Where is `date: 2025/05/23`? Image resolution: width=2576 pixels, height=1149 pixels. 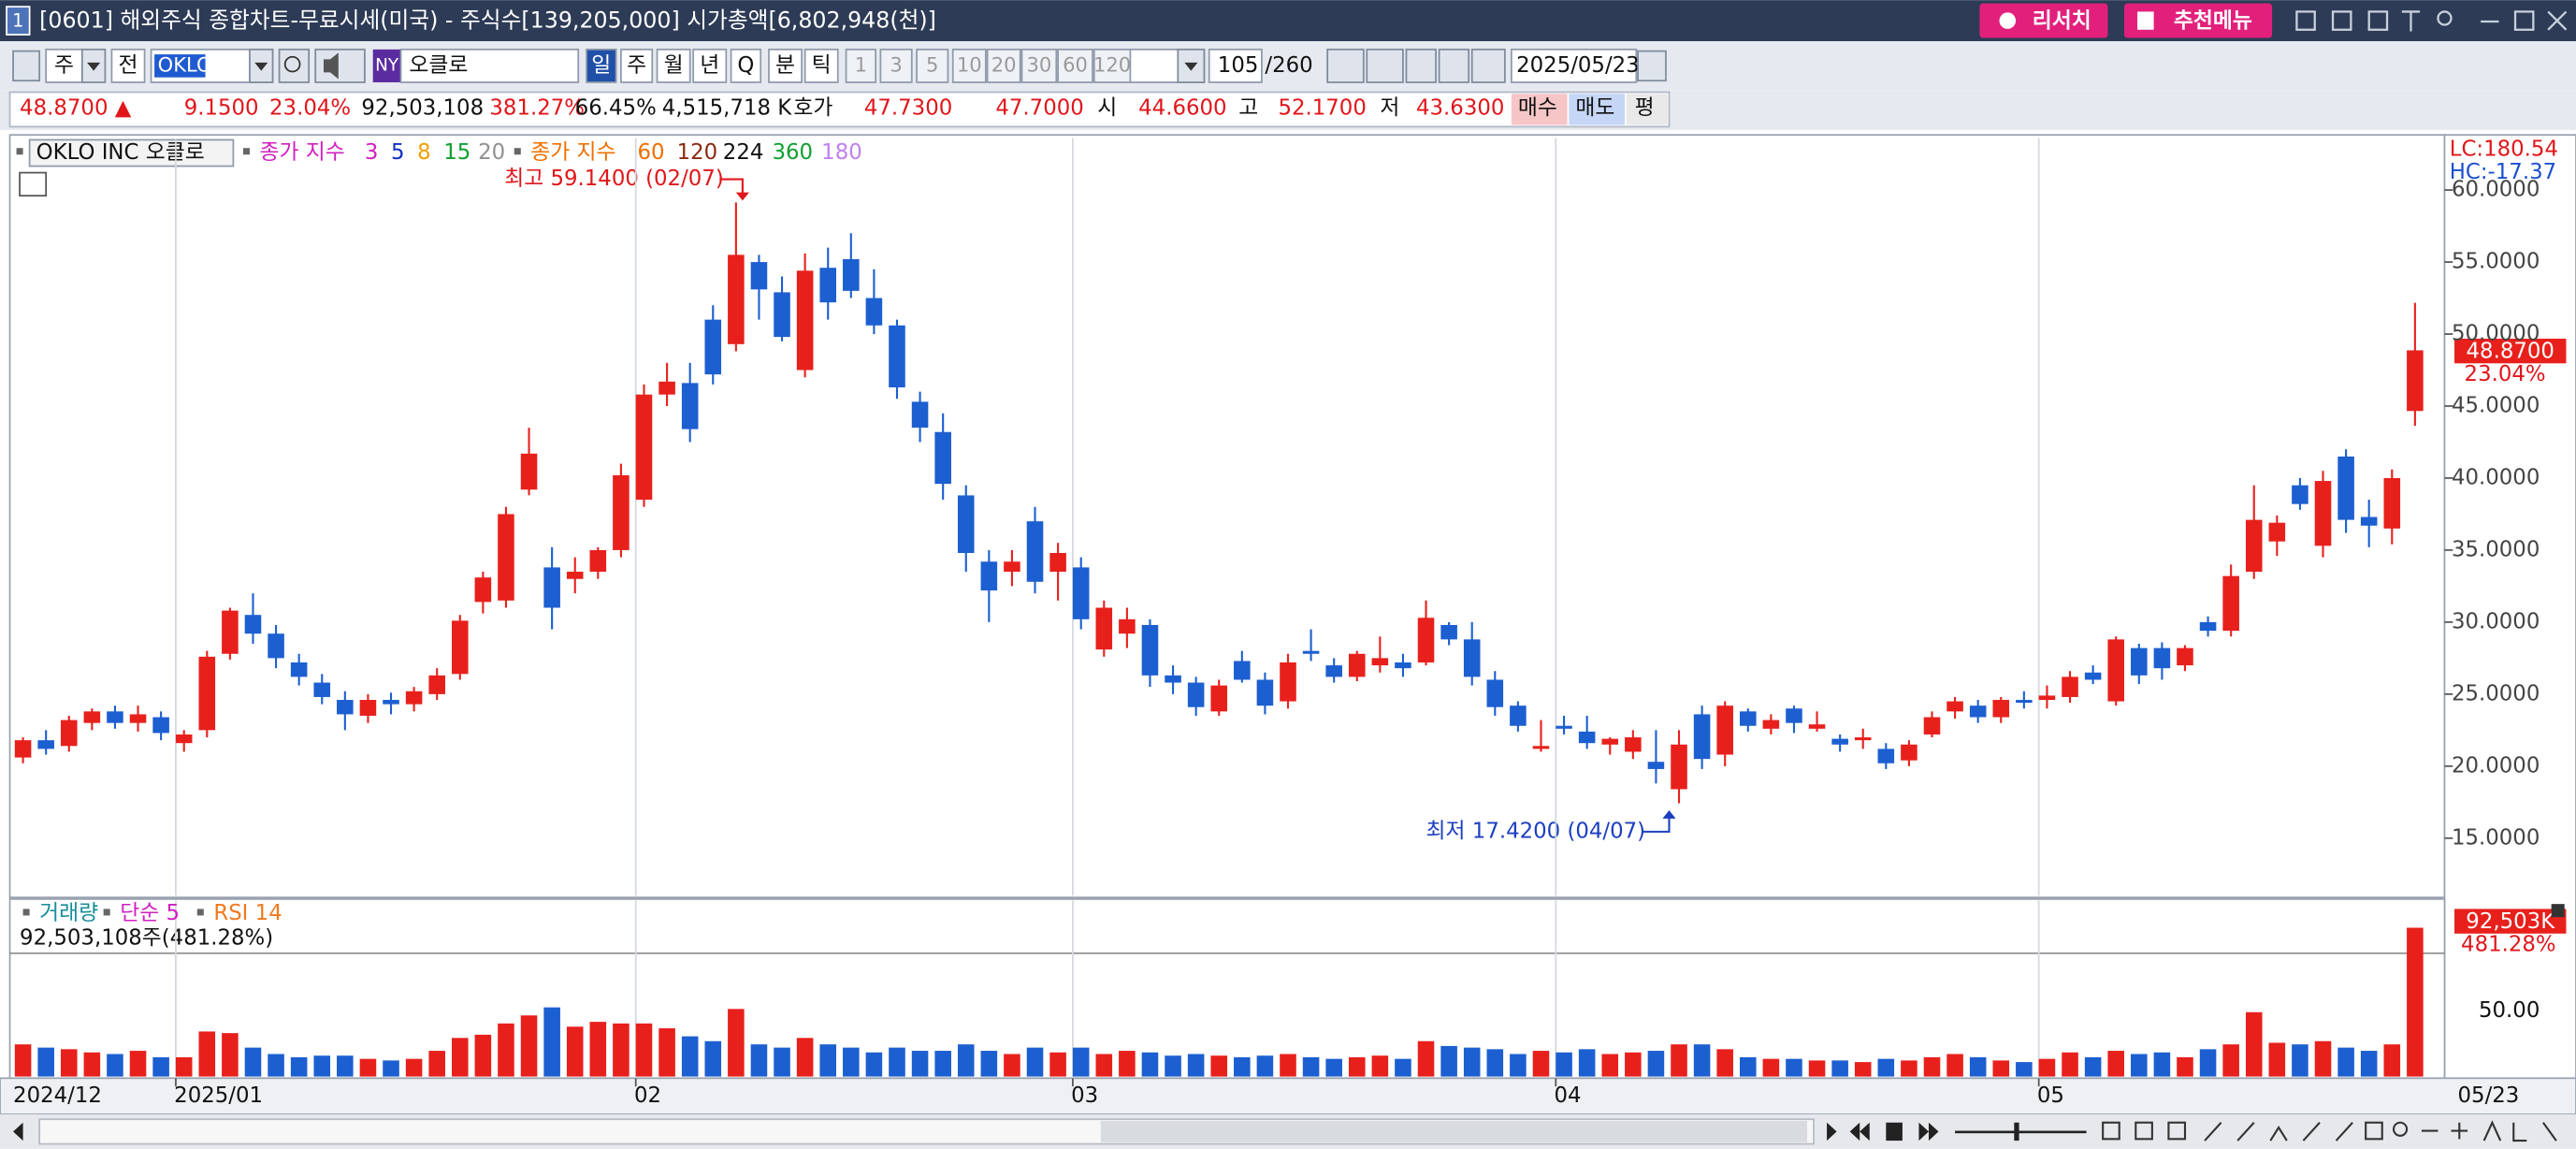
date: 2025/05/23 is located at coordinates (1578, 66).